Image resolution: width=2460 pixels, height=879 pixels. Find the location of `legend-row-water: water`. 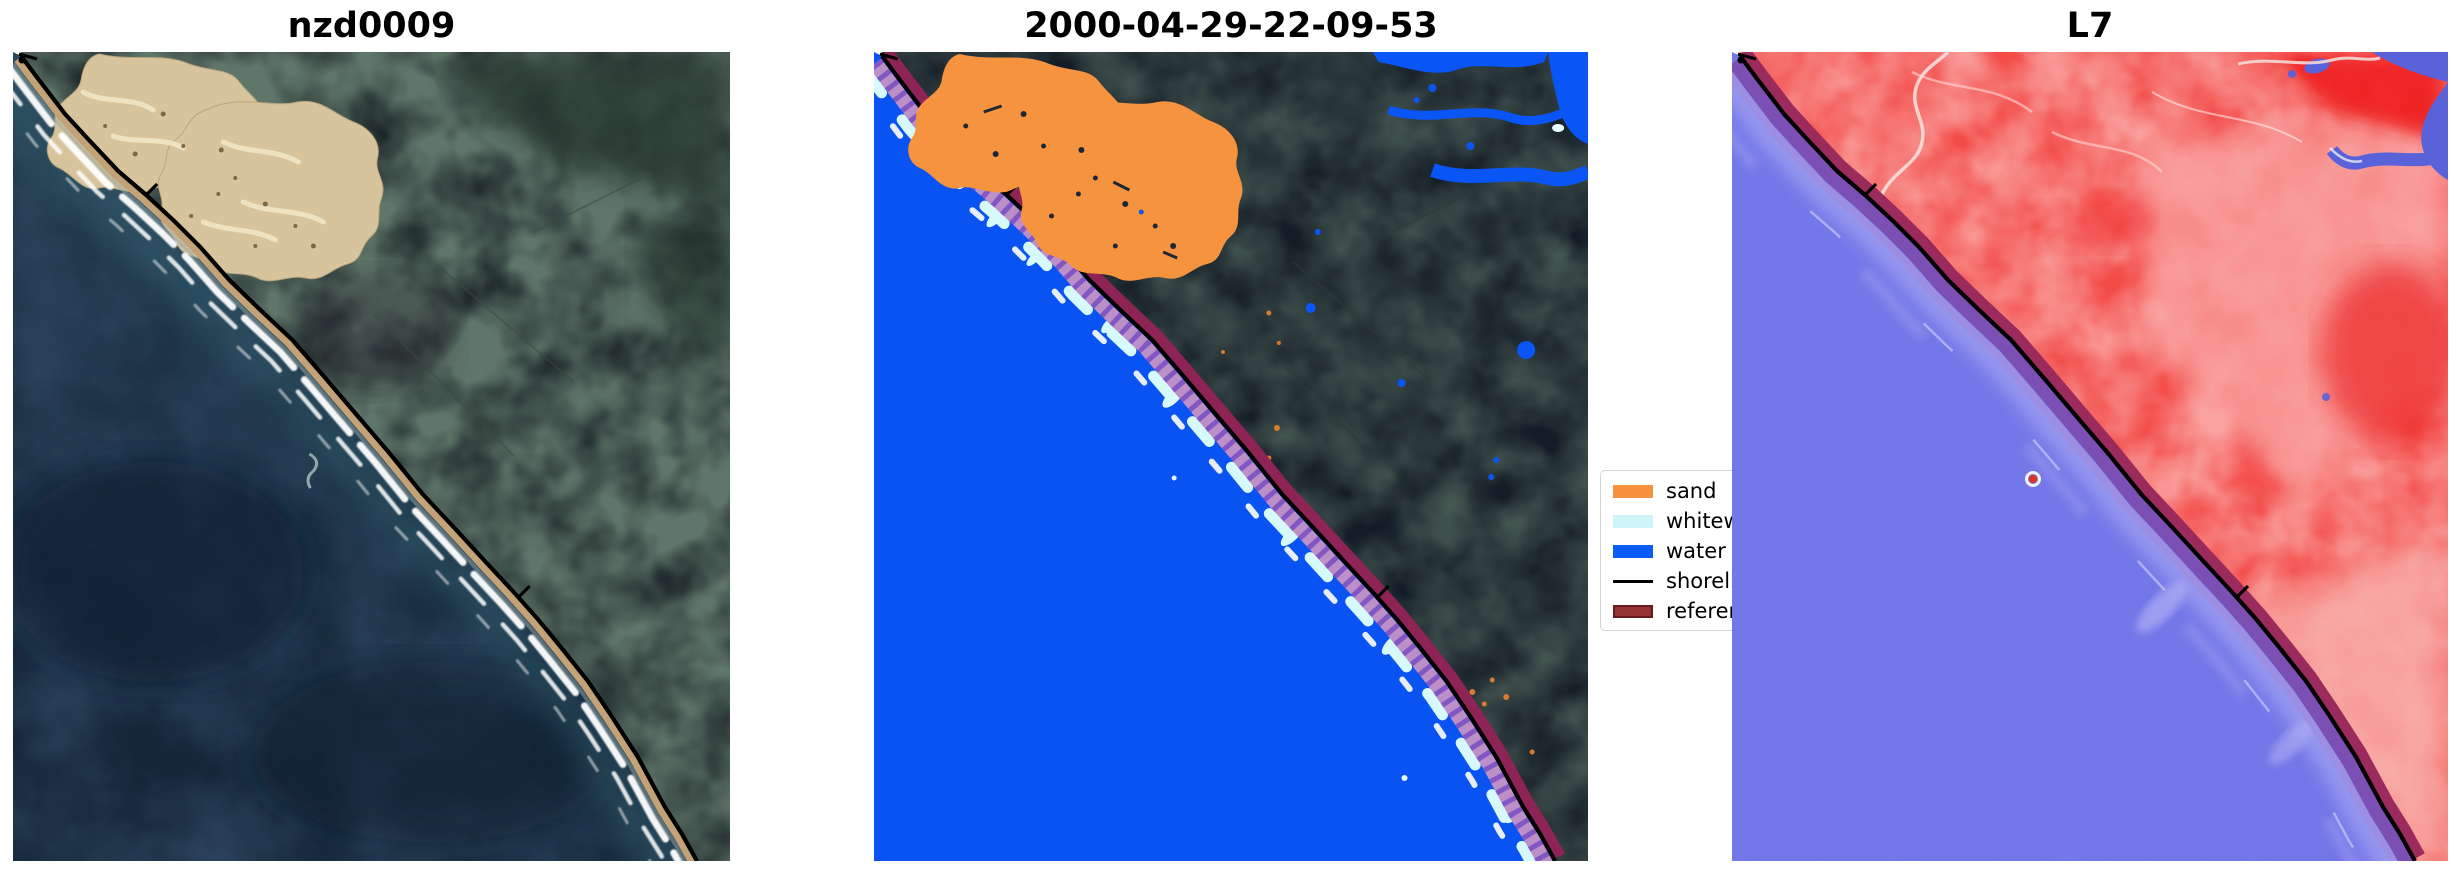

legend-row-water: water is located at coordinates (1711, 551).